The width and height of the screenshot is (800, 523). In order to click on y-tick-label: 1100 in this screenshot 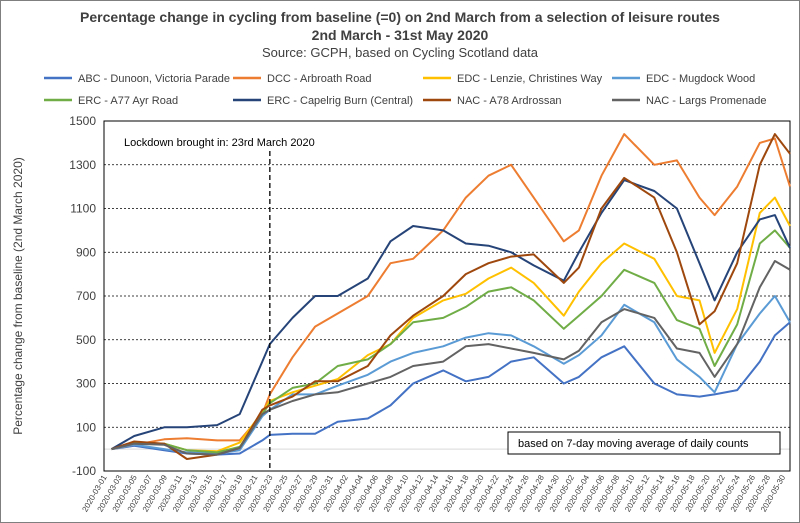, I will do `click(83, 209)`.